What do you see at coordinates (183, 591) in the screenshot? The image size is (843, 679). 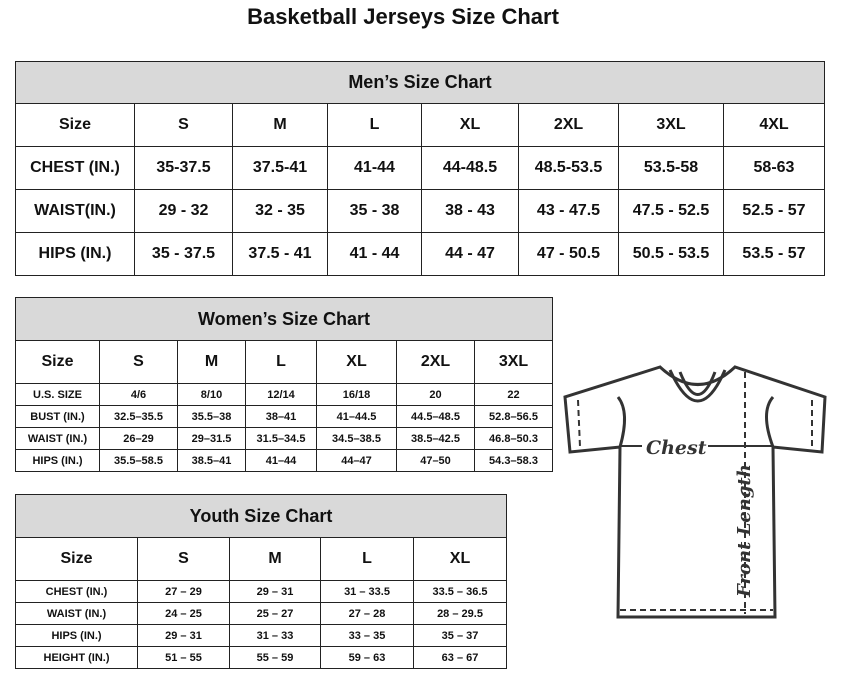 I see `table-cell: 27 – 29` at bounding box center [183, 591].